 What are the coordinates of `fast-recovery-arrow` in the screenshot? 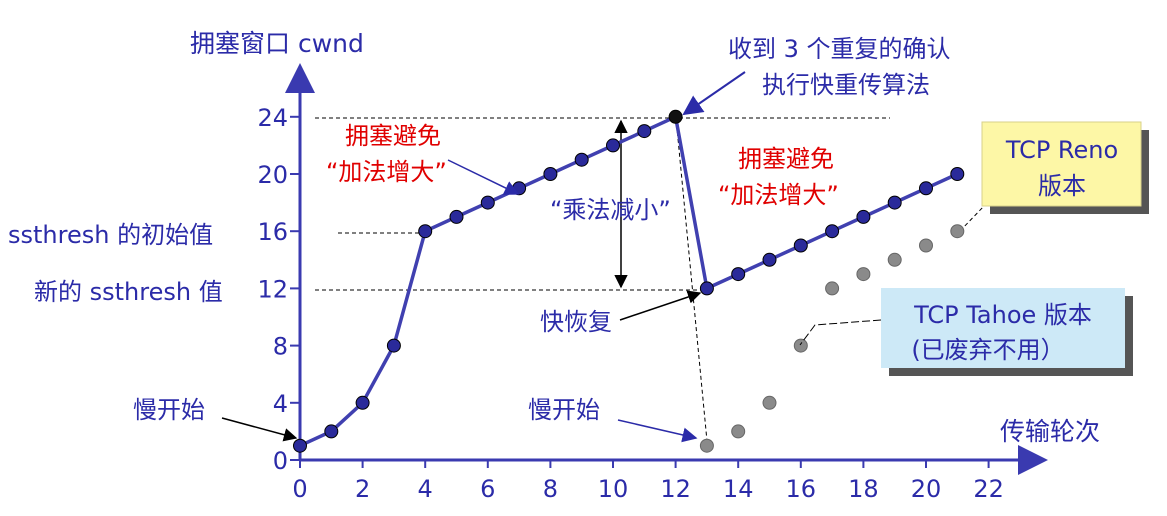 It's located at (660, 305).